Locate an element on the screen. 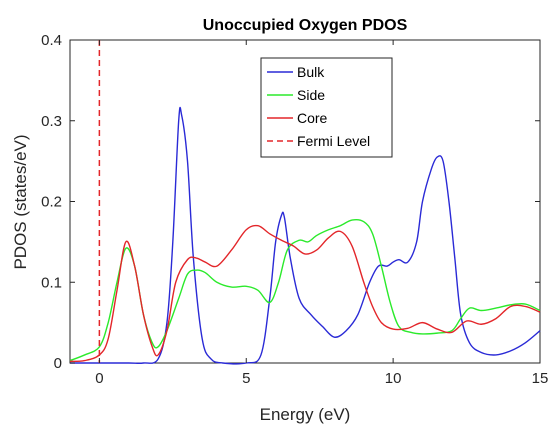  legend-label: Fermi Level is located at coordinates (333, 141).